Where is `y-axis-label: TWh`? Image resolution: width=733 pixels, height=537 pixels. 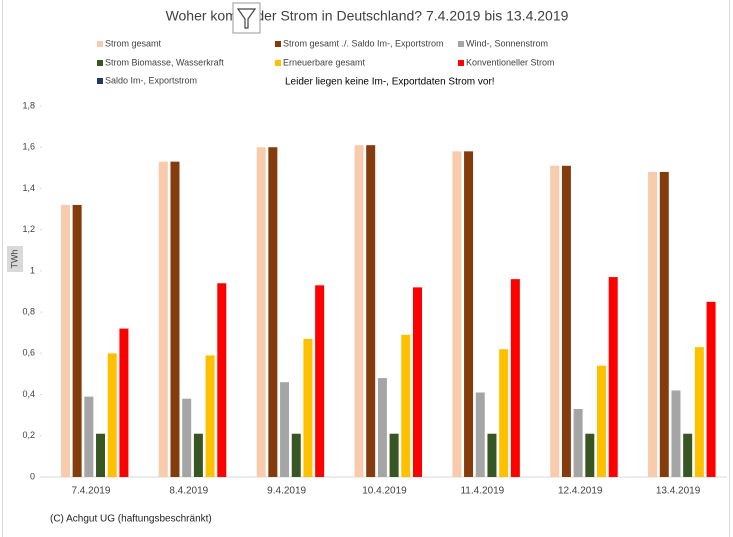 y-axis-label: TWh is located at coordinates (14, 259).